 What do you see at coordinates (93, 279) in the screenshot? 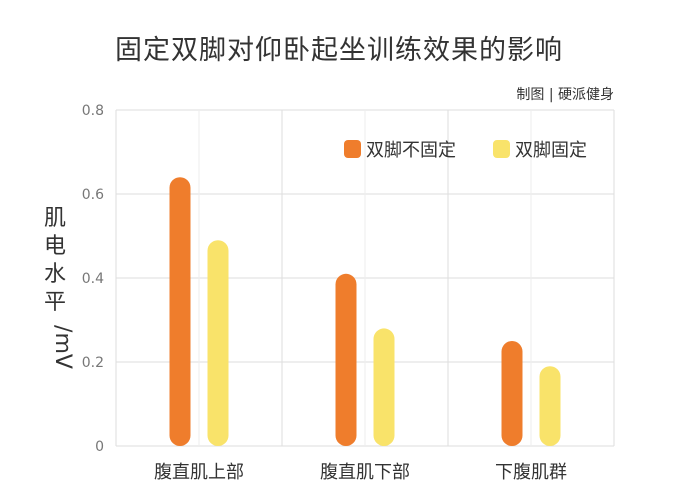
I see `y-tick-label: 0.4` at bounding box center [93, 279].